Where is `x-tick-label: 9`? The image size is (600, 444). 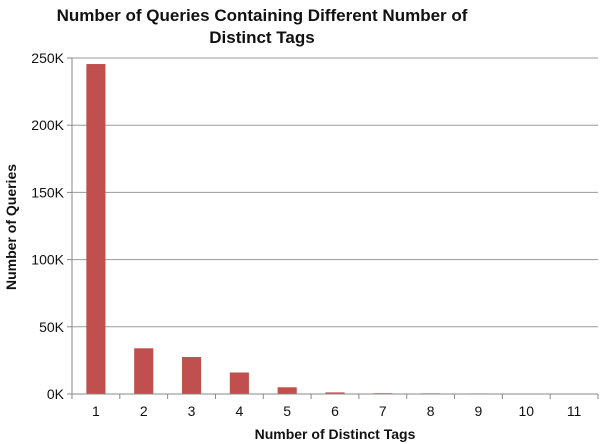 x-tick-label: 9 is located at coordinates (479, 411).